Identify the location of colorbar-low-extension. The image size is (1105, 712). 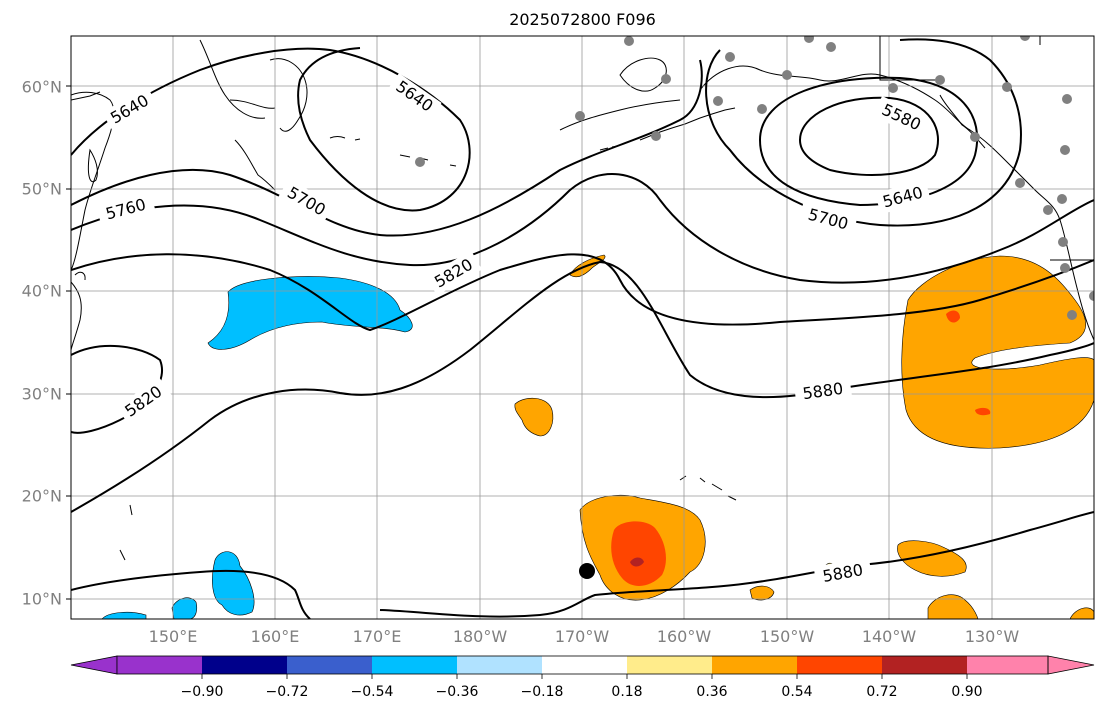
(94, 665).